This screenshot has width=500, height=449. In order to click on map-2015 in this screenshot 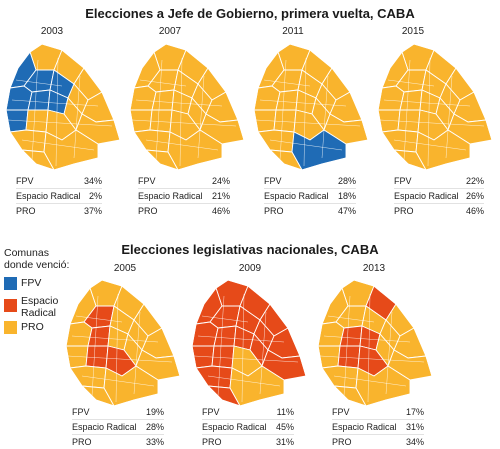, I will do `click(435, 107)`.